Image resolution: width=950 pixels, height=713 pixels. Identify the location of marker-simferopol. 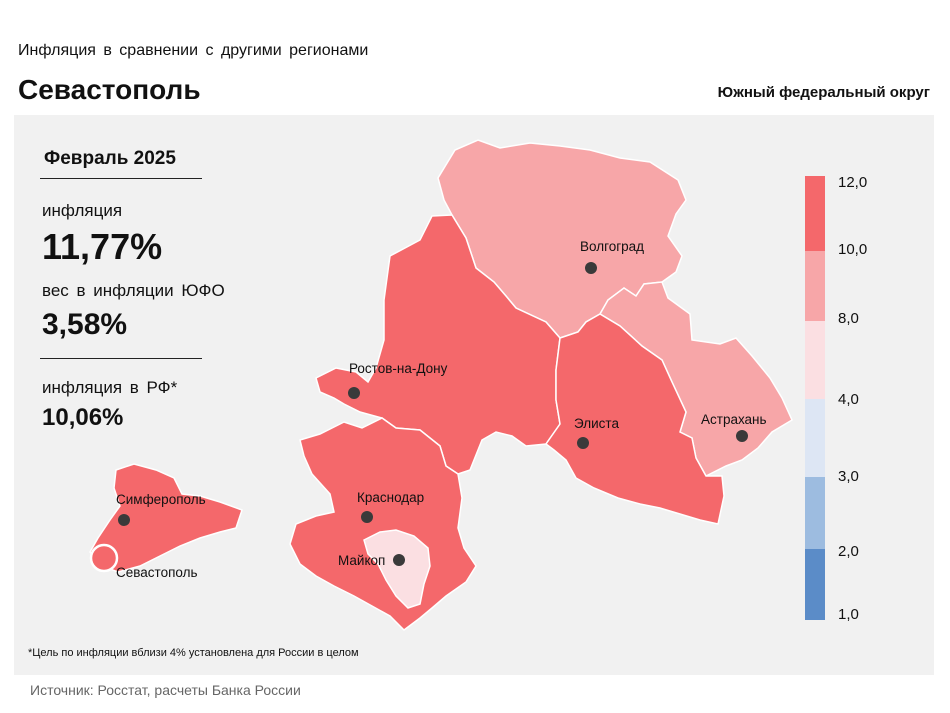
(124, 520).